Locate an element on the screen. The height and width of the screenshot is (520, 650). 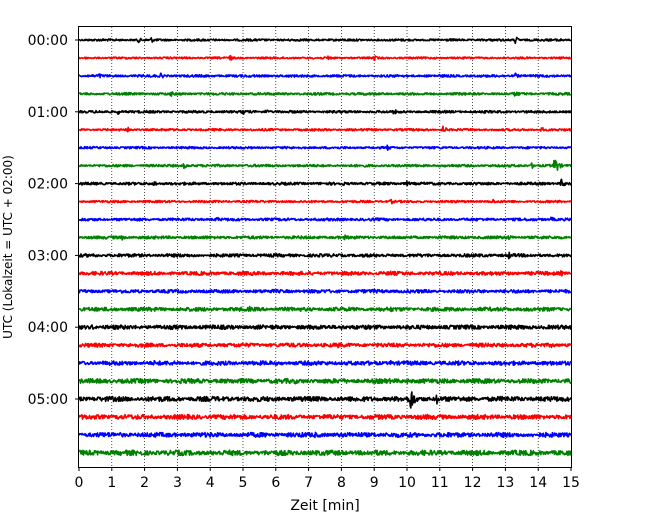
x-tick-label: 6 is located at coordinates (275, 483).